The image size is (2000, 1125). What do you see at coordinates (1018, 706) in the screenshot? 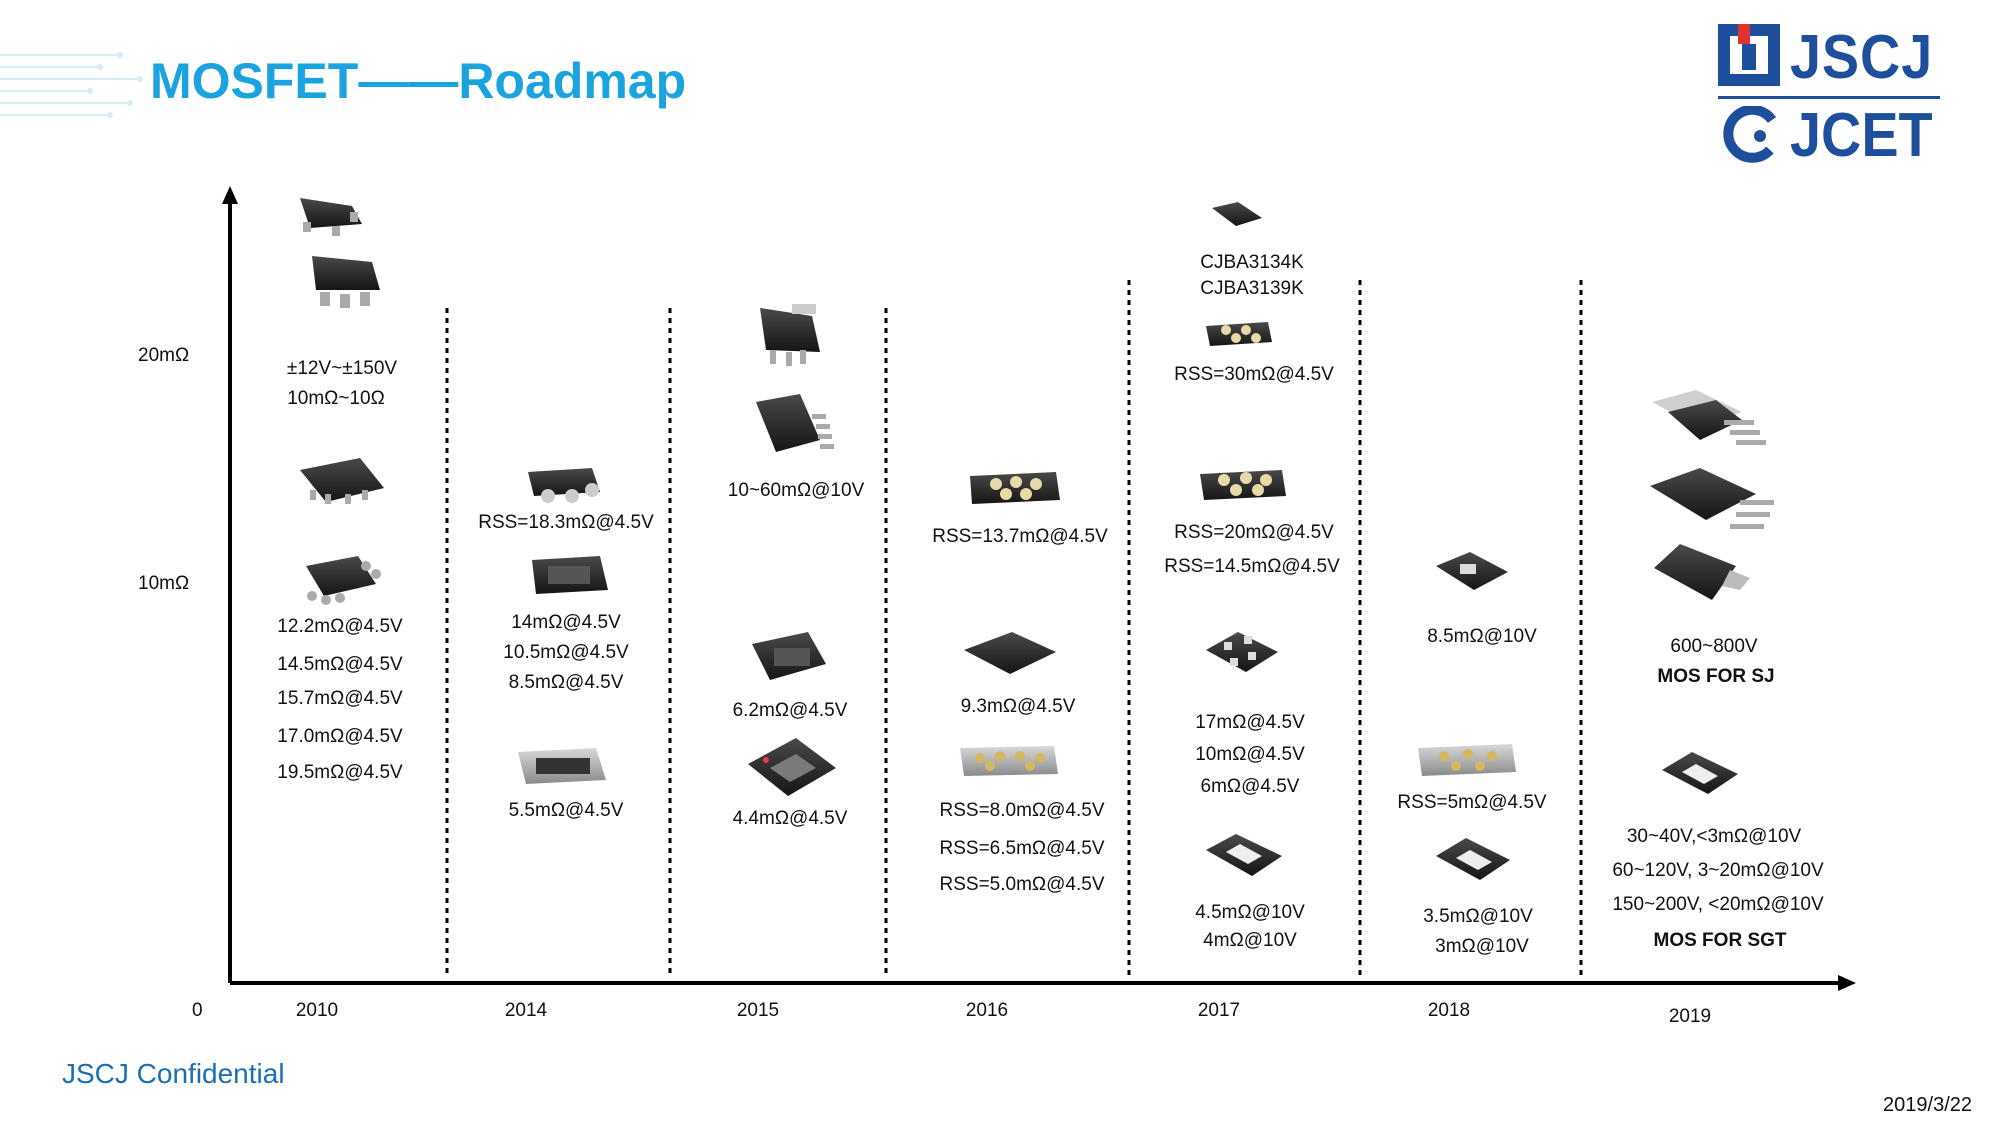
I see `spec-text: 9.3mΩ@4.5V` at bounding box center [1018, 706].